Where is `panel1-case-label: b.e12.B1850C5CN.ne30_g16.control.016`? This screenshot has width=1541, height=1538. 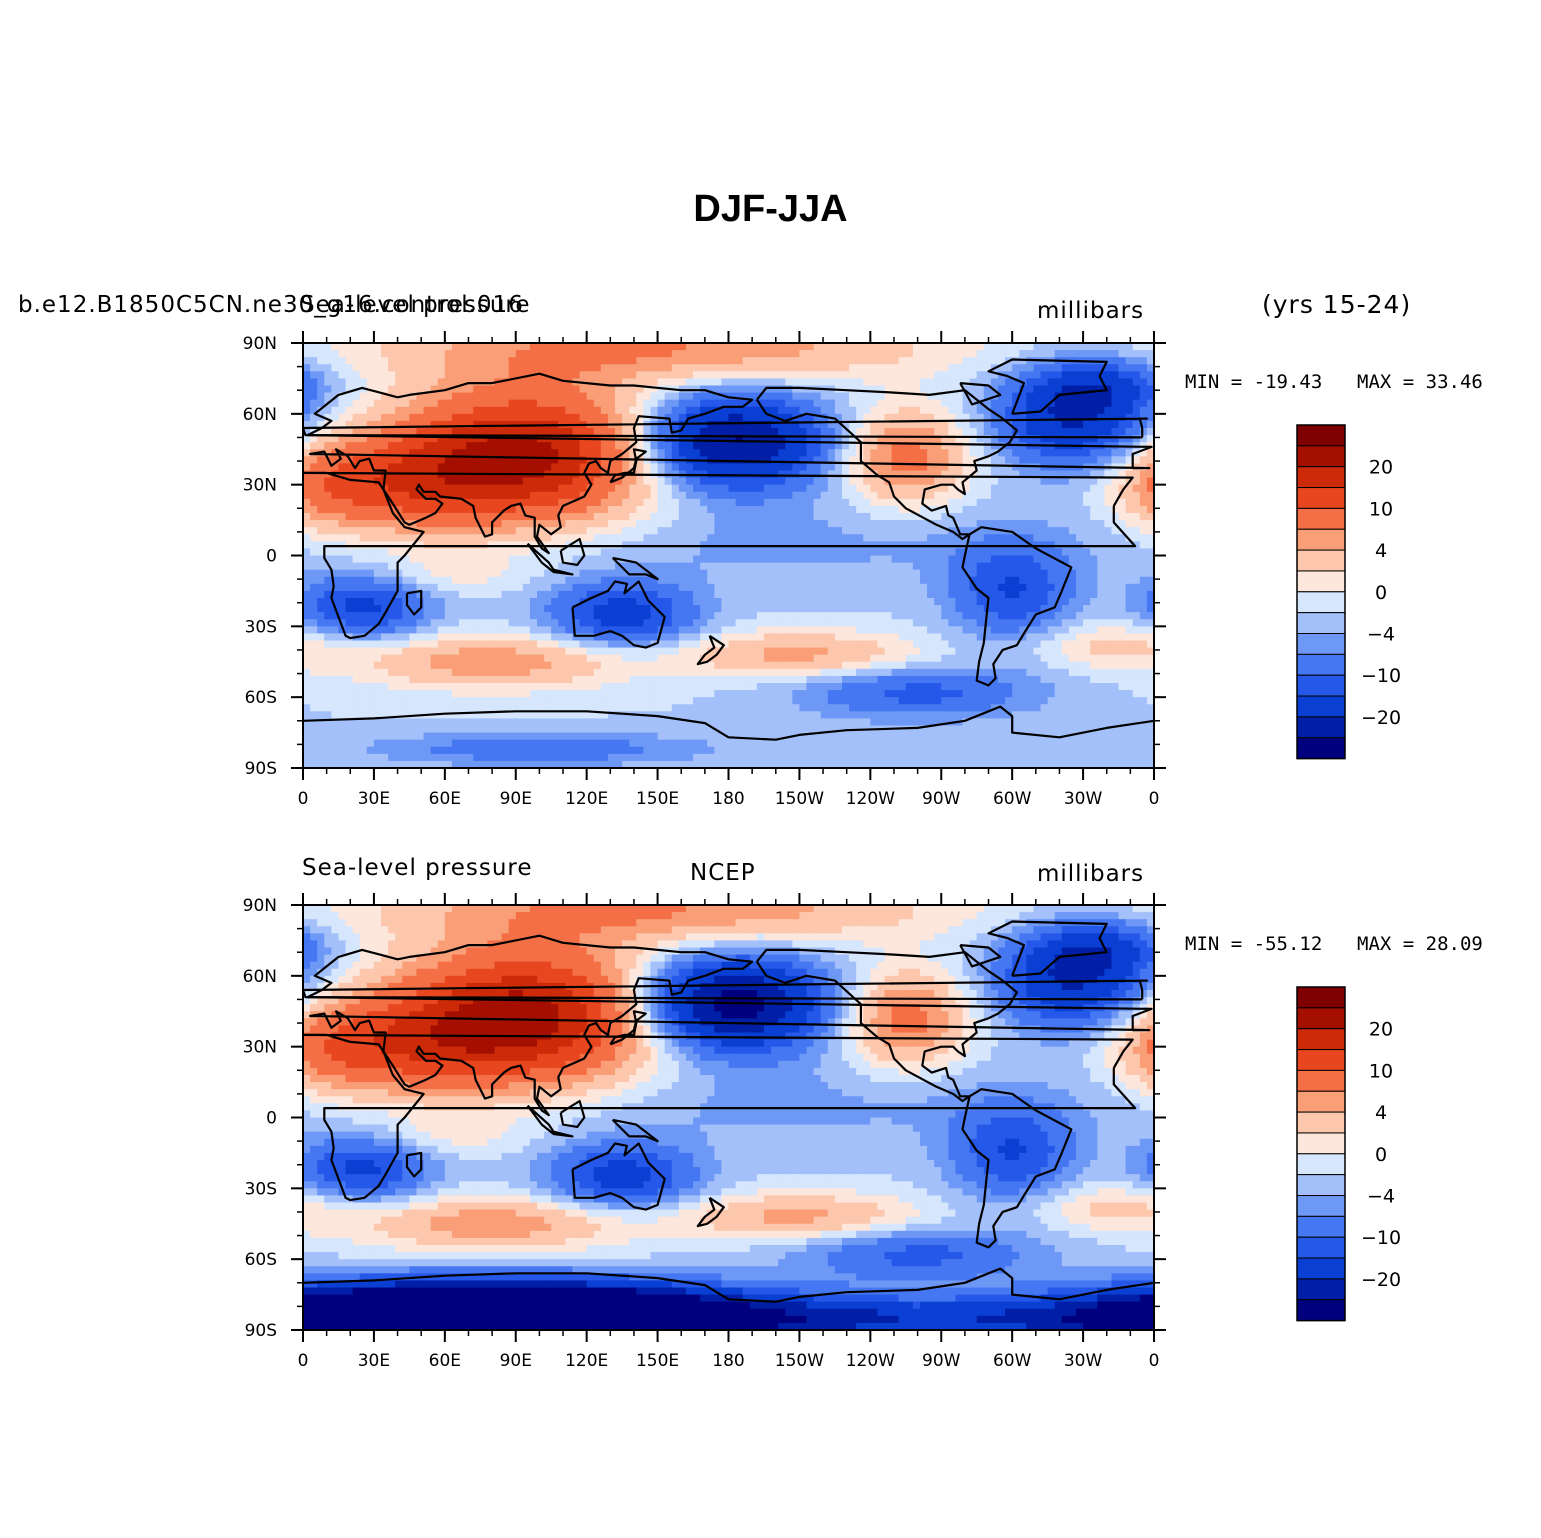
panel1-case-label: b.e12.B1850C5CN.ne30_g16.control.016 is located at coordinates (271, 305).